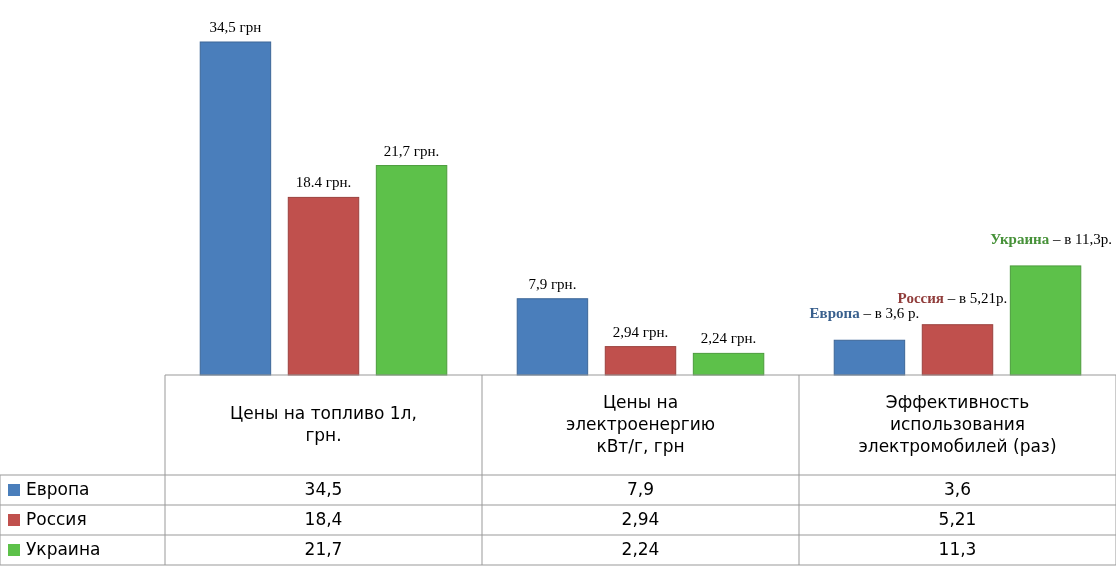 This screenshot has height=568, width=1116. I want to click on x-tick-label: Эффективность использования электромобилей (раз), so click(957, 424).